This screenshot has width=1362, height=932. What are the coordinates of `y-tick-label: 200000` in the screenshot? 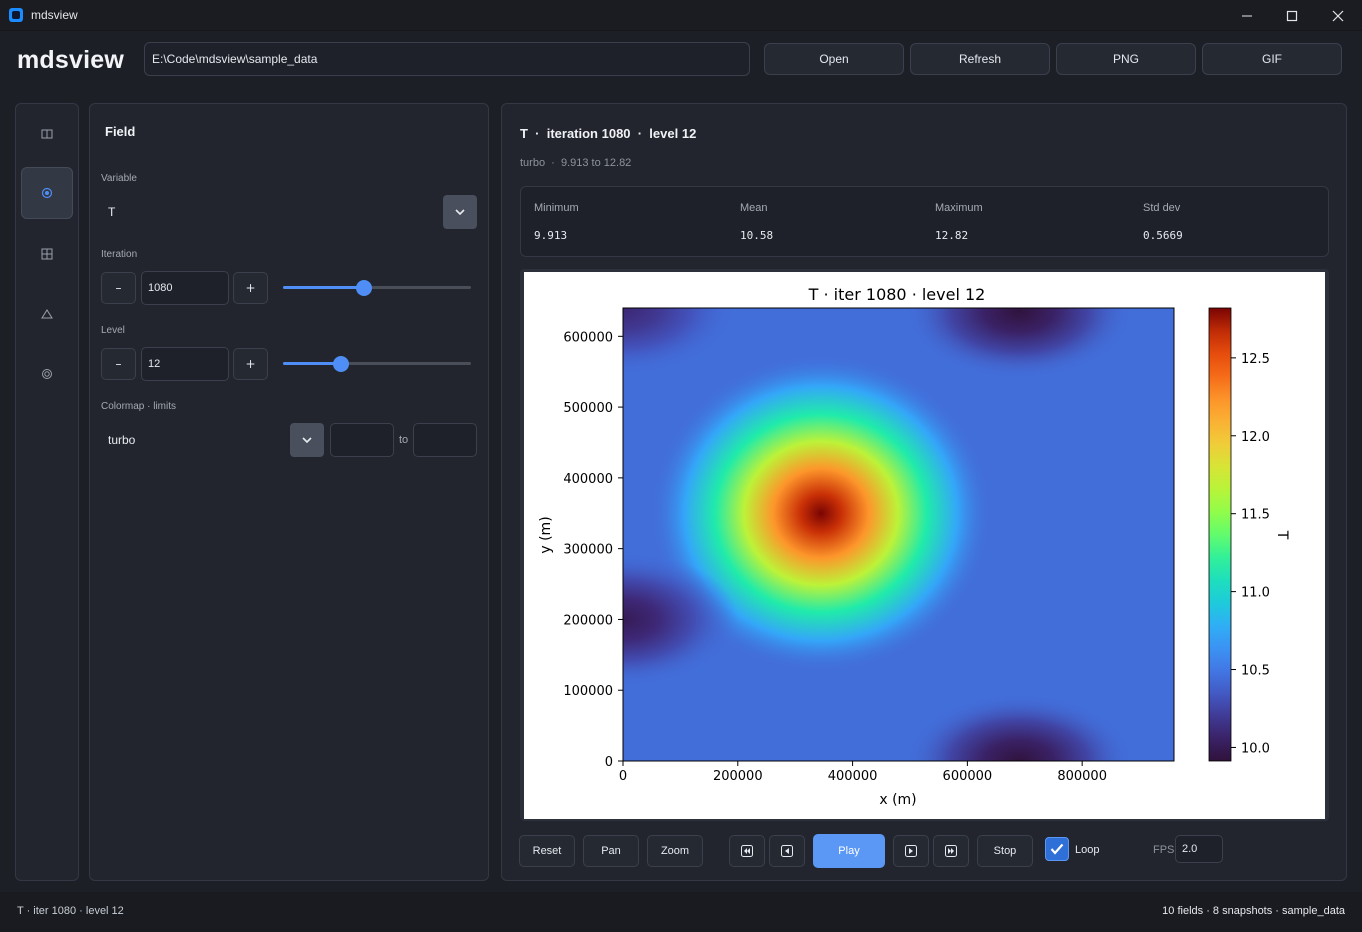 It's located at (588, 620).